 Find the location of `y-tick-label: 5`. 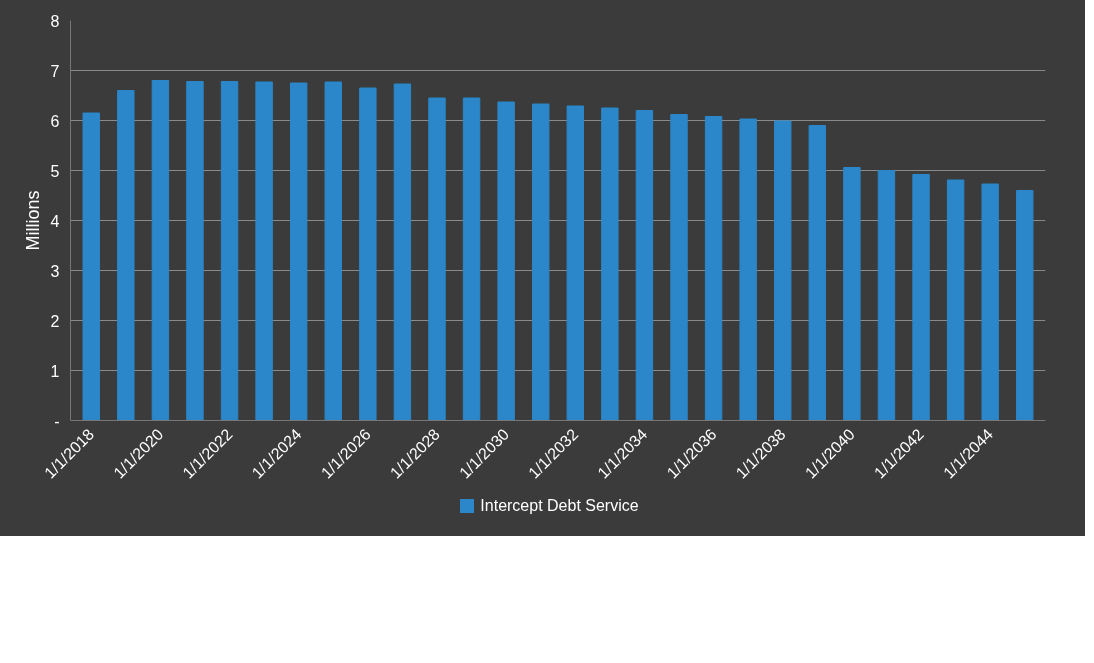

y-tick-label: 5 is located at coordinates (55, 171).